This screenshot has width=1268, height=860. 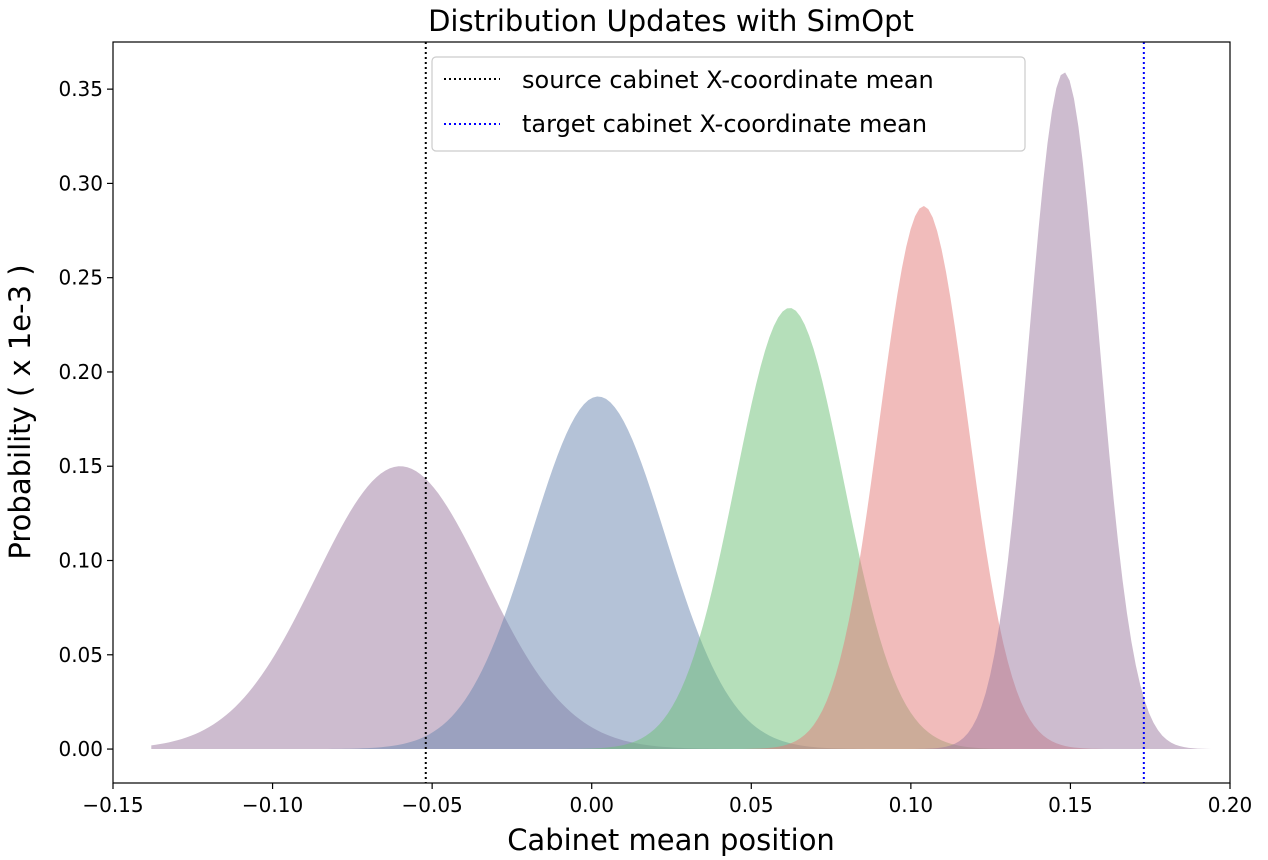 I want to click on x-tick-label: −0.15, so click(x=112, y=805).